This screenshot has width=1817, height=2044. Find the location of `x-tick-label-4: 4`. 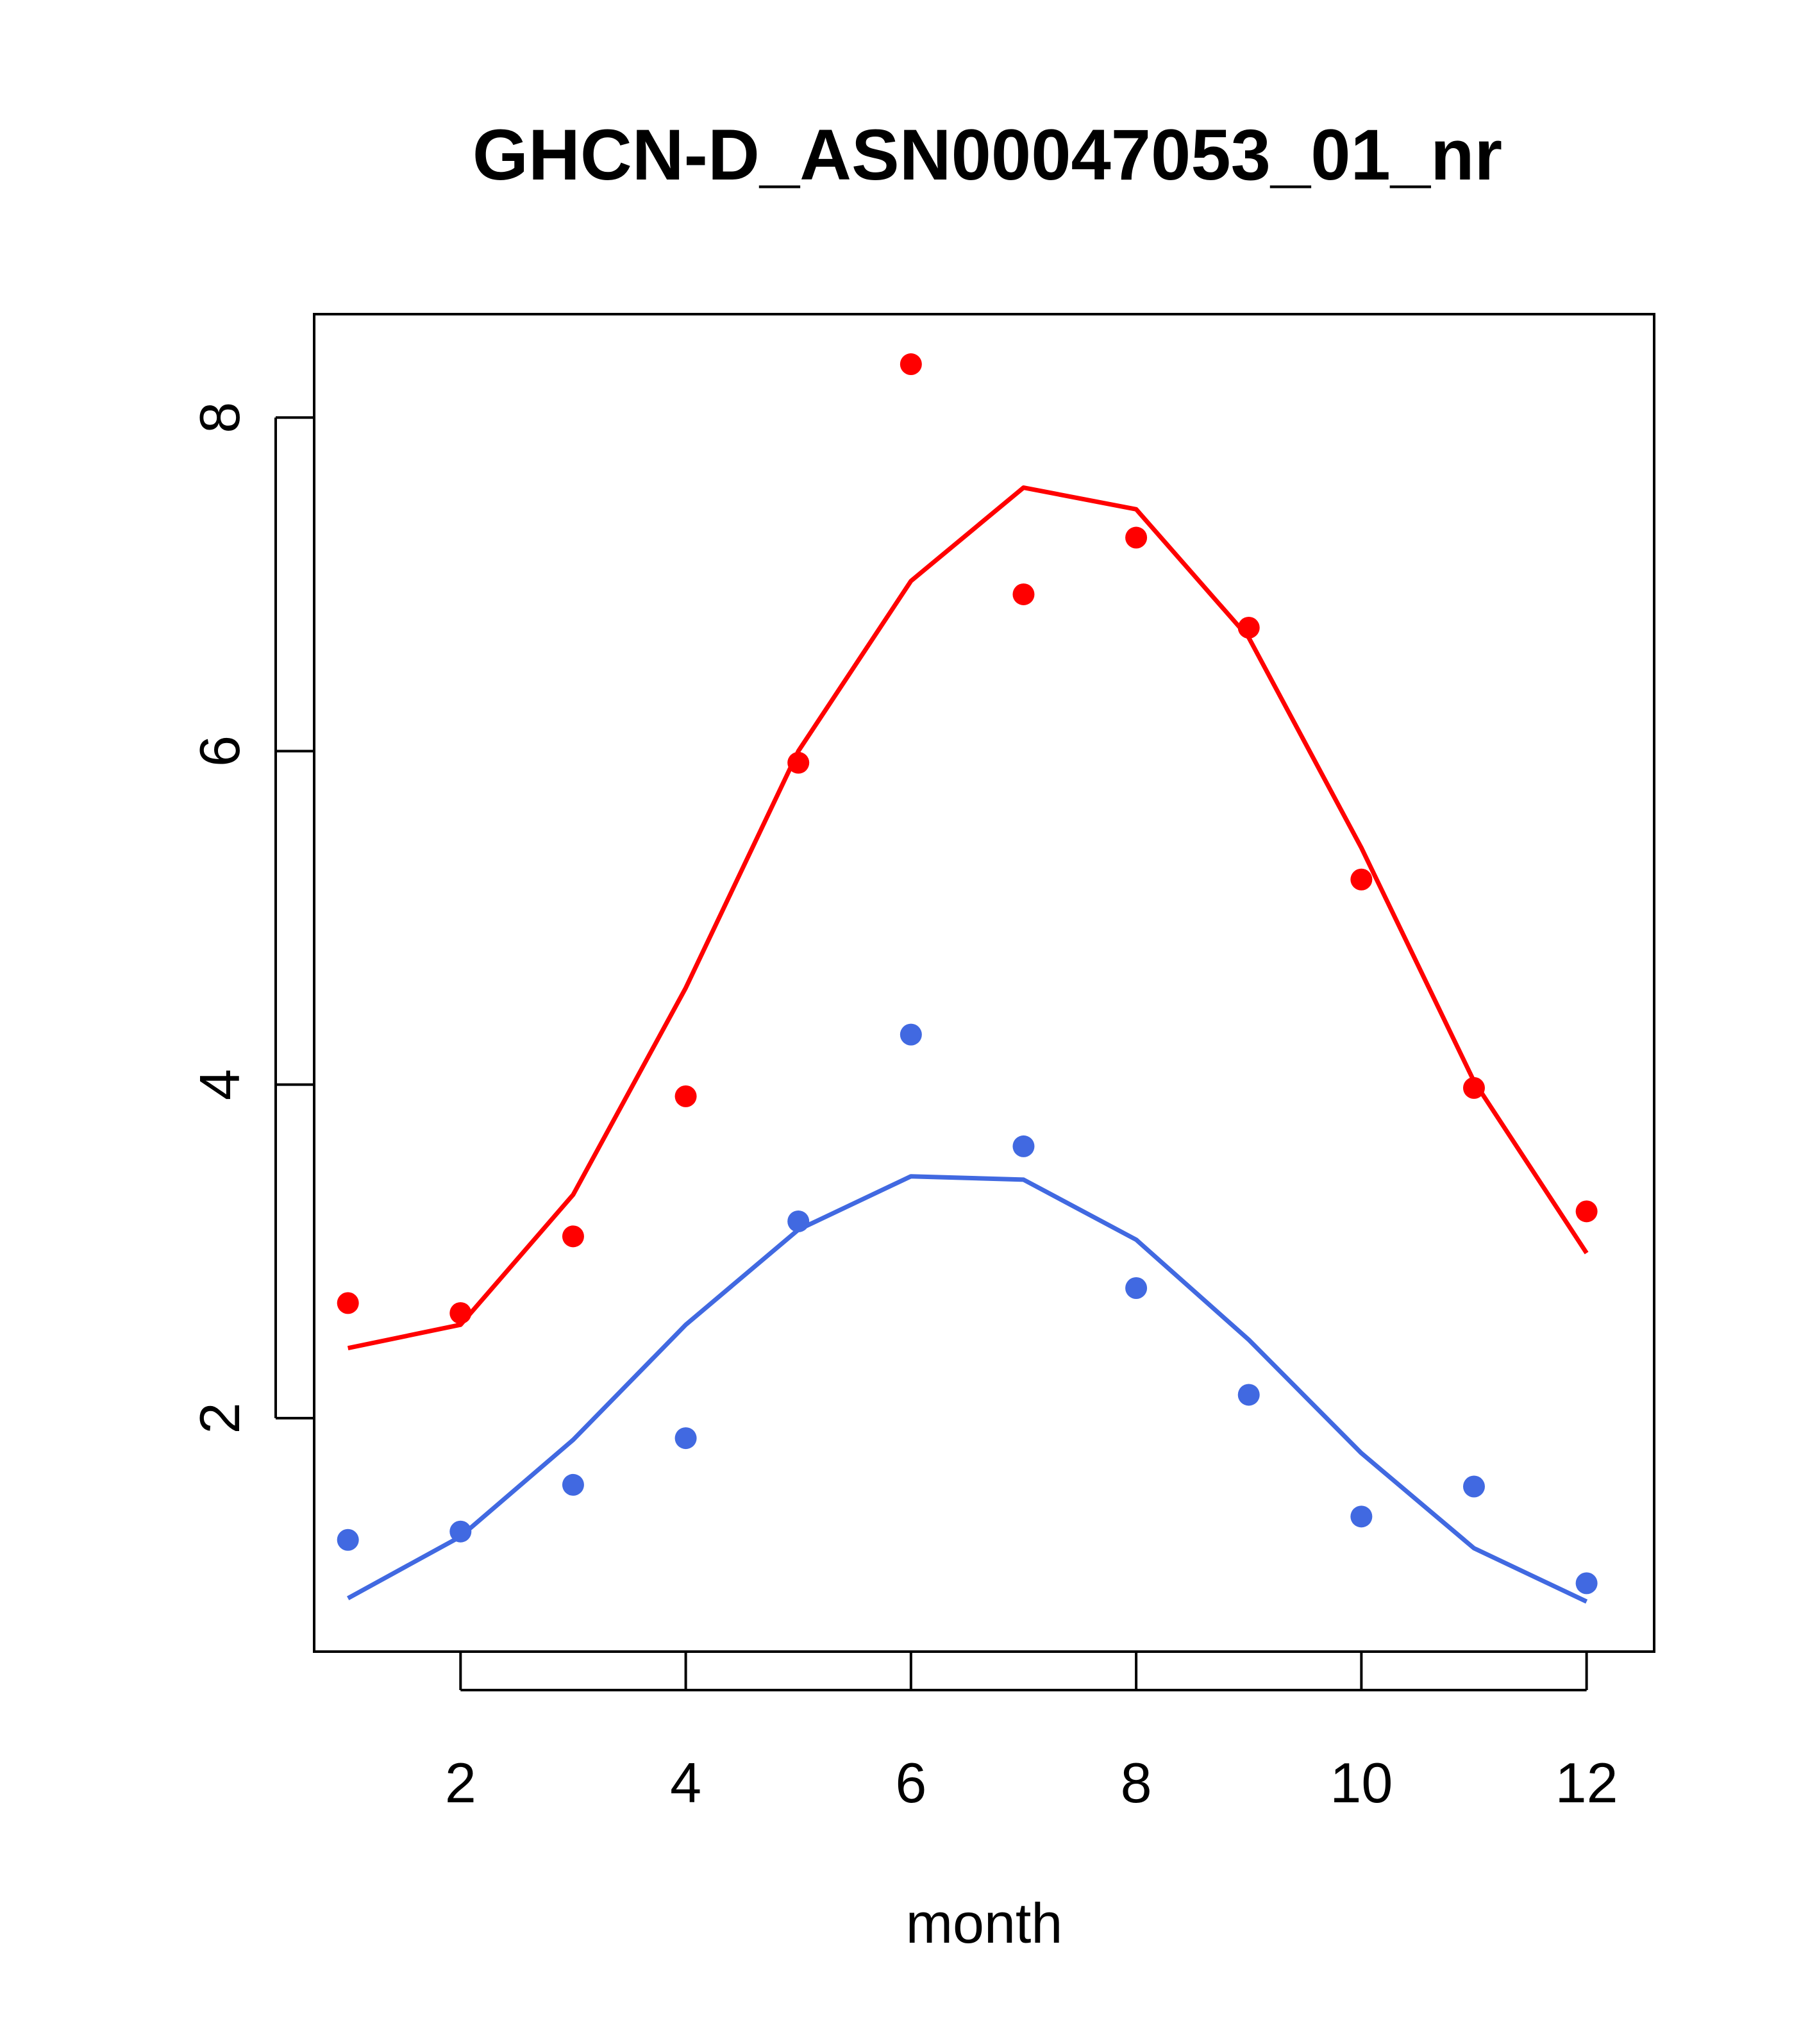

x-tick-label-4: 4 is located at coordinates (685, 1783).